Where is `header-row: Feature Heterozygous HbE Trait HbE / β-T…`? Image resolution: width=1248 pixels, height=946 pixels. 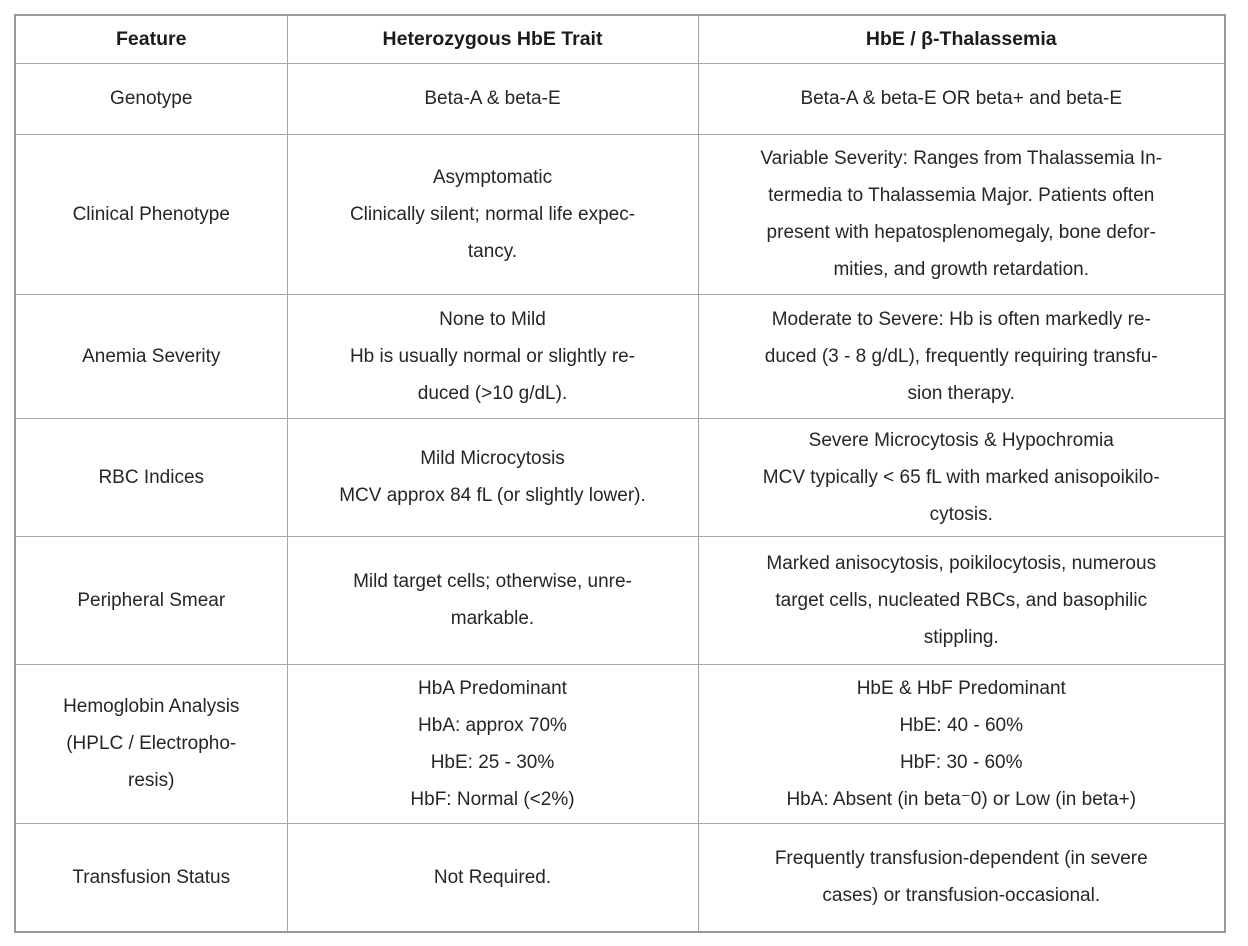 header-row: Feature Heterozygous HbE Trait HbE / β-T… is located at coordinates (620, 39).